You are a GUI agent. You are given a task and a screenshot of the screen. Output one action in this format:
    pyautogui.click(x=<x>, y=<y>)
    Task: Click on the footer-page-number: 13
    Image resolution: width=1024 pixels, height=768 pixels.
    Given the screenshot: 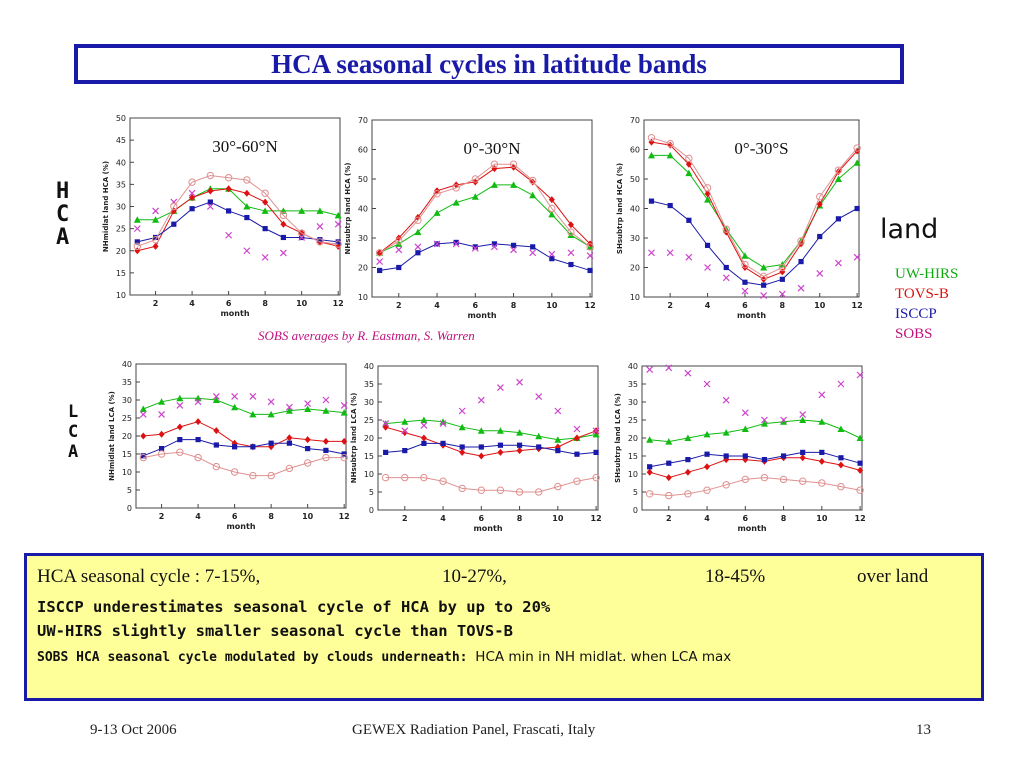 What is the action you would take?
    pyautogui.click(x=923, y=730)
    